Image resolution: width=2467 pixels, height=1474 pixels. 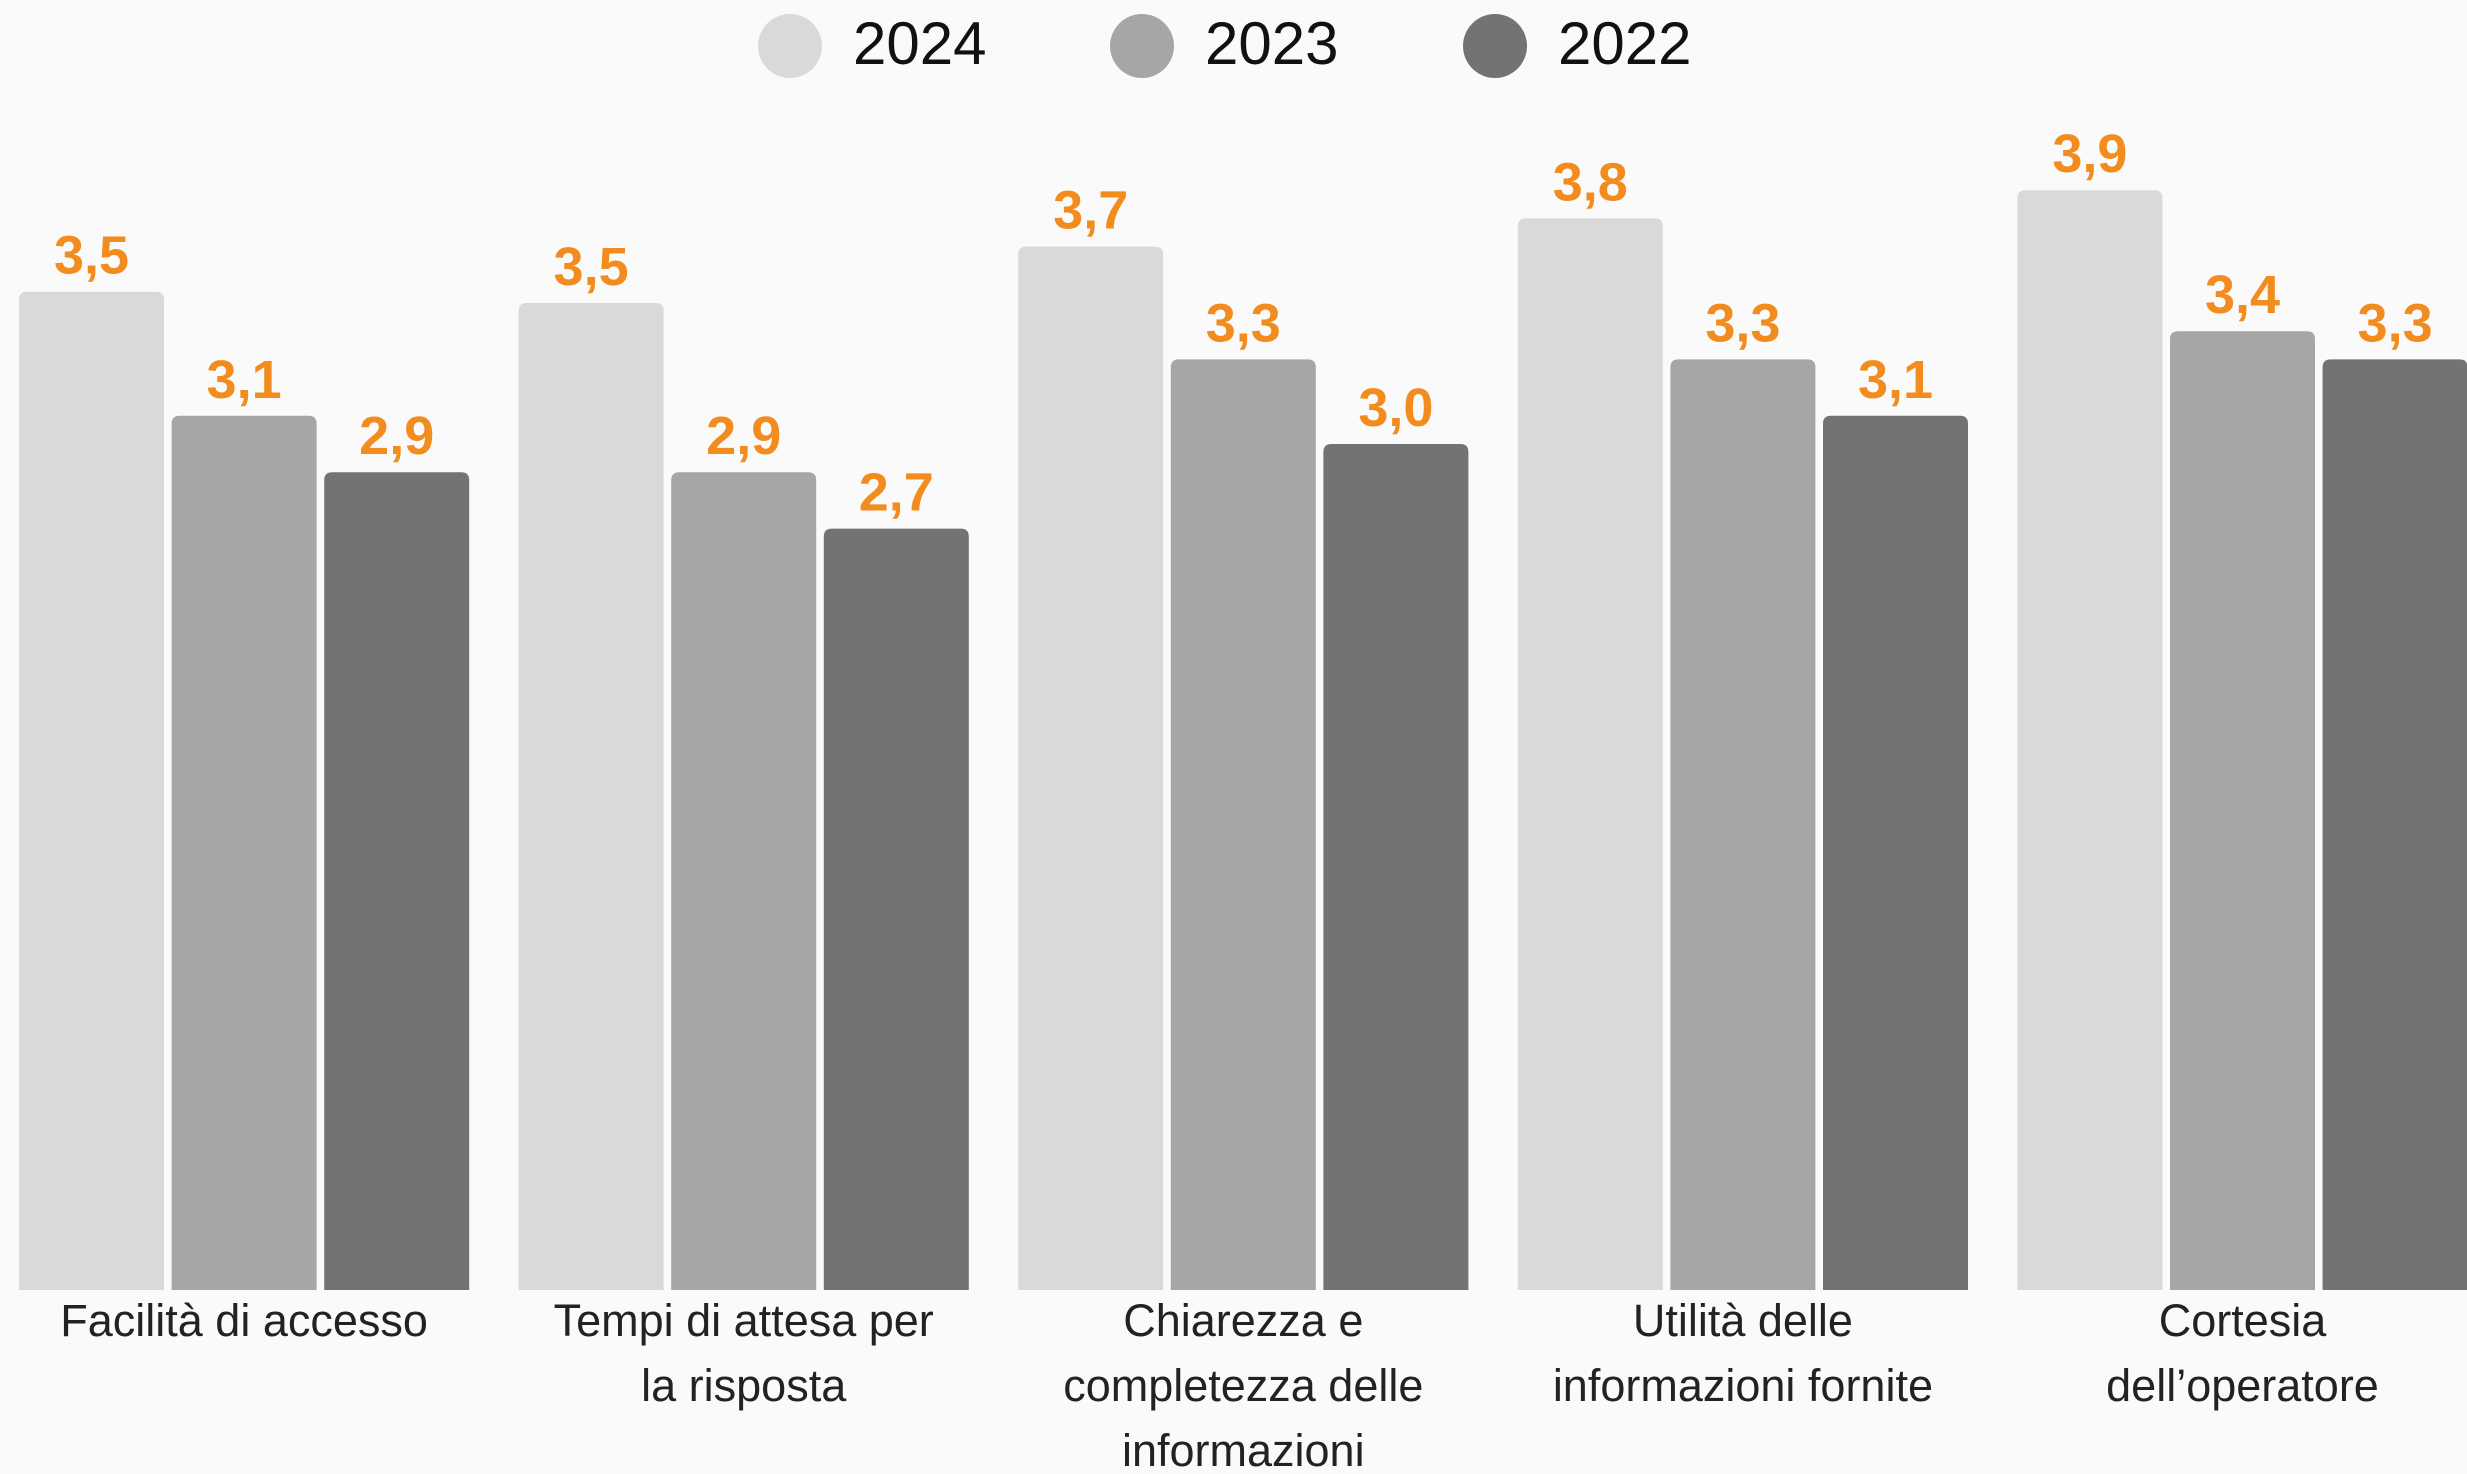 What do you see at coordinates (1743, 1385) in the screenshot?
I see `category-label: informazioni fornite` at bounding box center [1743, 1385].